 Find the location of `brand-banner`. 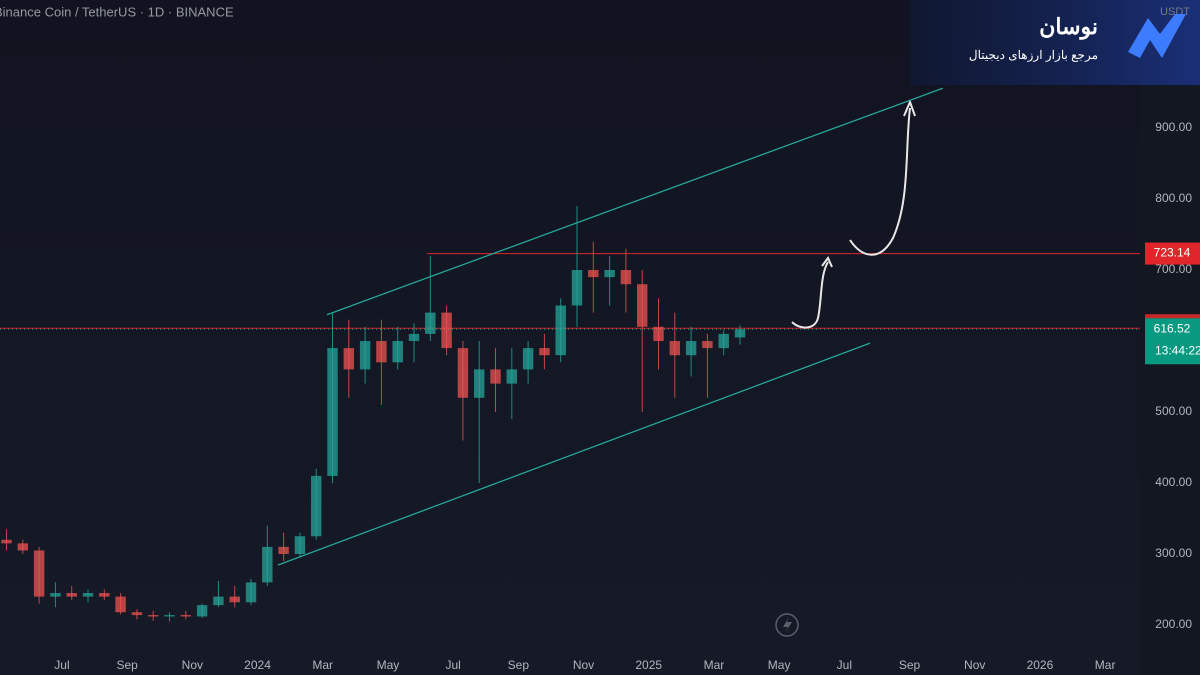

brand-banner is located at coordinates (1055, 42).